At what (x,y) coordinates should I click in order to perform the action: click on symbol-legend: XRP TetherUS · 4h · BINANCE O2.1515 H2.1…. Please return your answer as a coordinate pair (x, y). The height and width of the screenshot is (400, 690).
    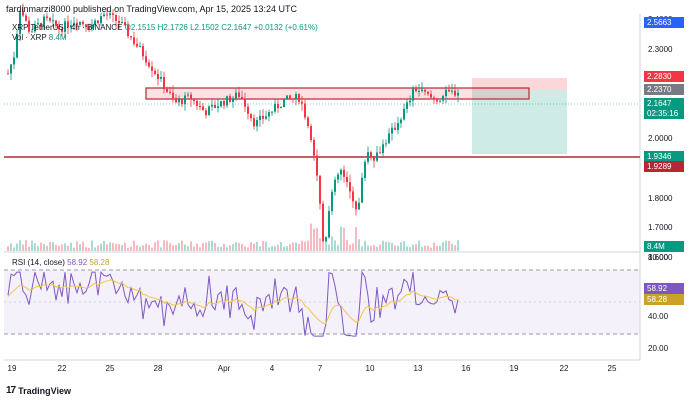
    Looking at the image, I should click on (165, 27).